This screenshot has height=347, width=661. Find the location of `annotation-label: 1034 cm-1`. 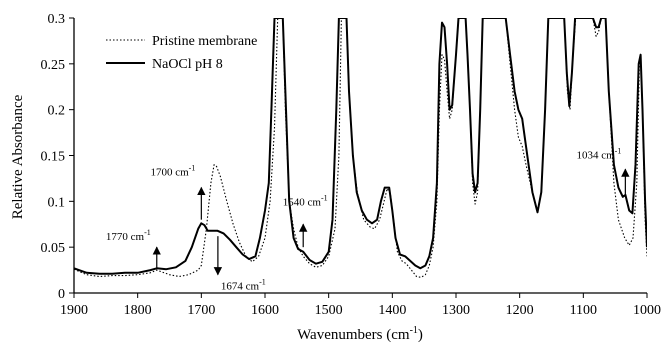

annotation-label: 1034 cm-1 is located at coordinates (598, 153).